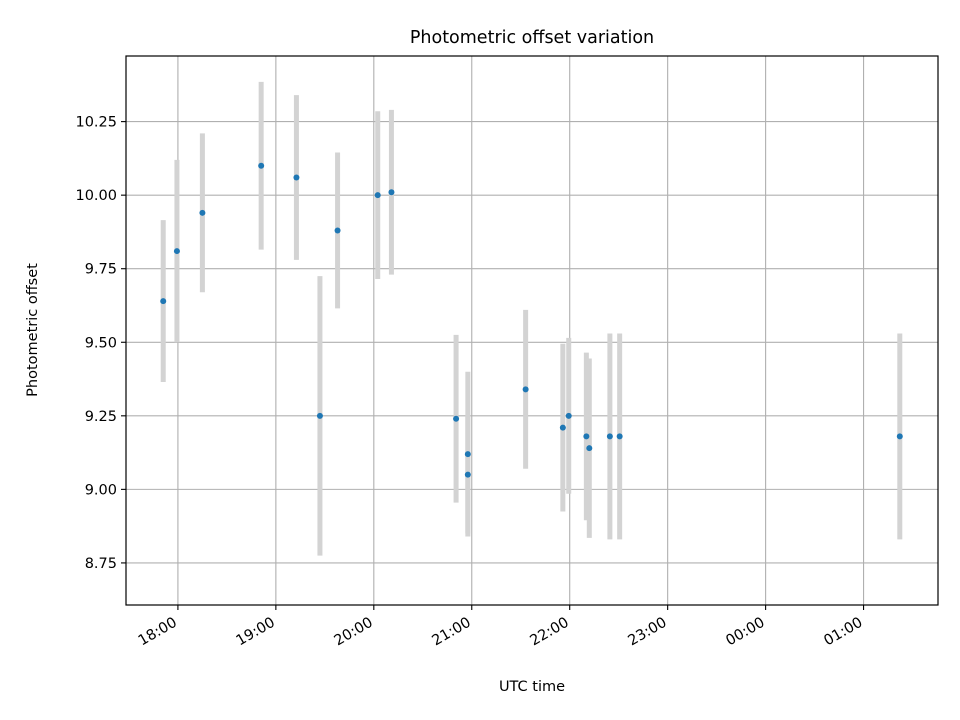 Image resolution: width=960 pixels, height=720 pixels. I want to click on y-tick-label: 10.25, so click(96, 123).